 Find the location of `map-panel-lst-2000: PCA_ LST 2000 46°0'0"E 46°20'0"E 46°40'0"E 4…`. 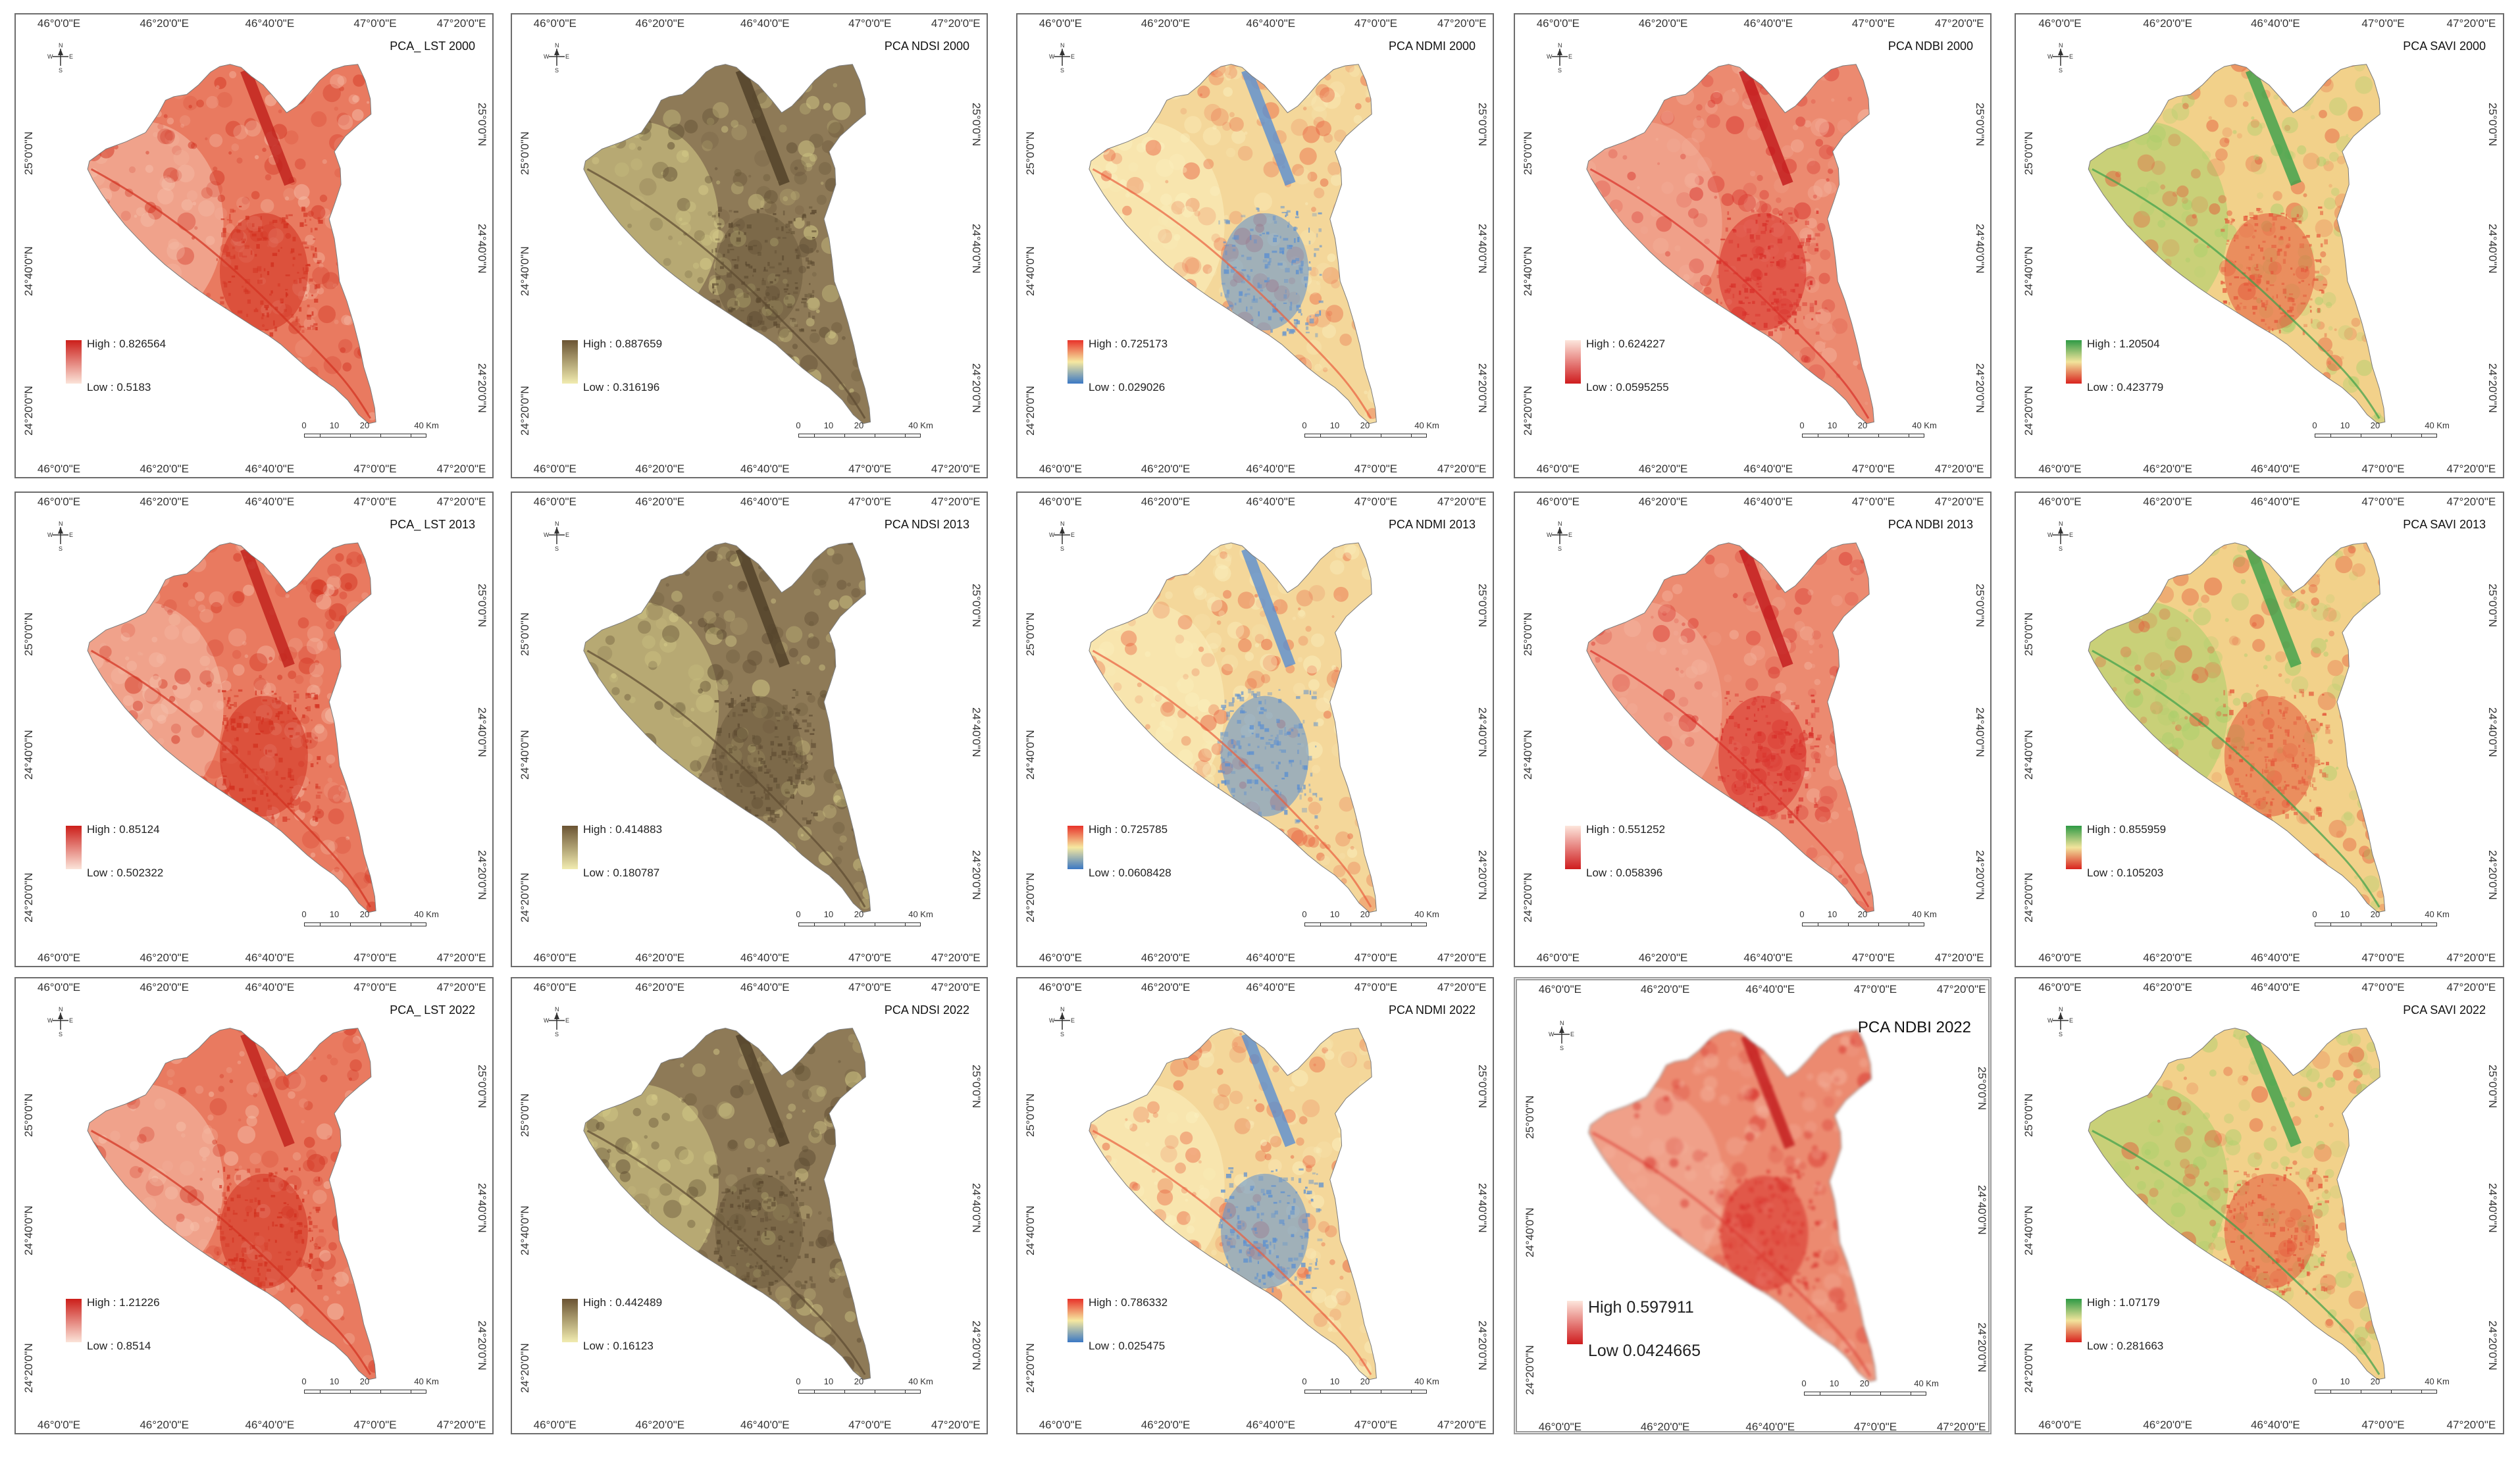

map-panel-lst-2000: PCA_ LST 2000 46°0'0"E 46°20'0"E 46°40'0"E 4… is located at coordinates (254, 245).